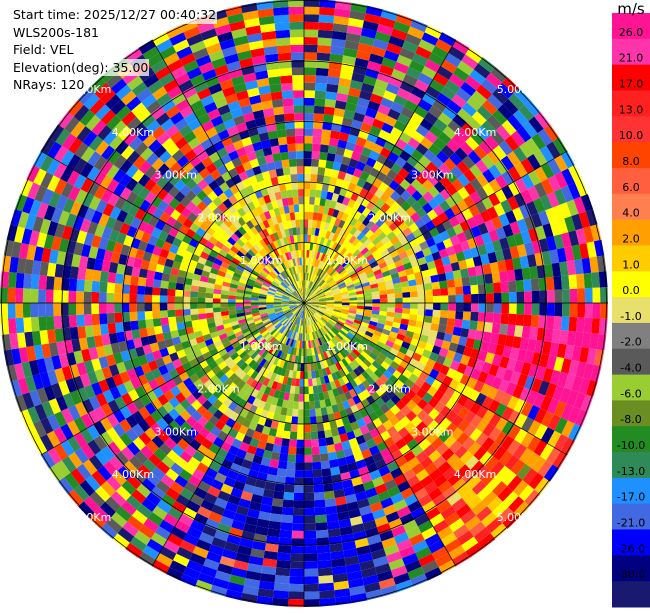  Describe the element at coordinates (432, 175) in the screenshot. I see `range-ring-label: 3.00Km` at that location.